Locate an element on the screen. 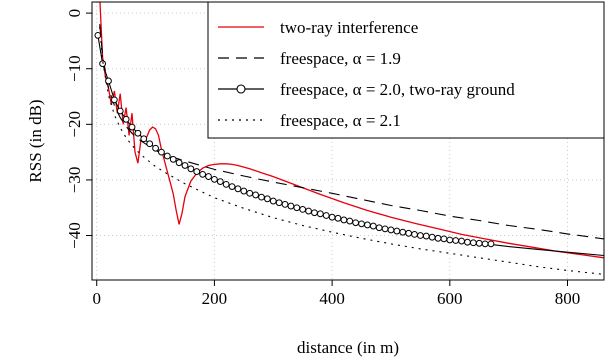 This screenshot has width=610, height=360. y-tick-label-1: −10 is located at coordinates (74, 68).